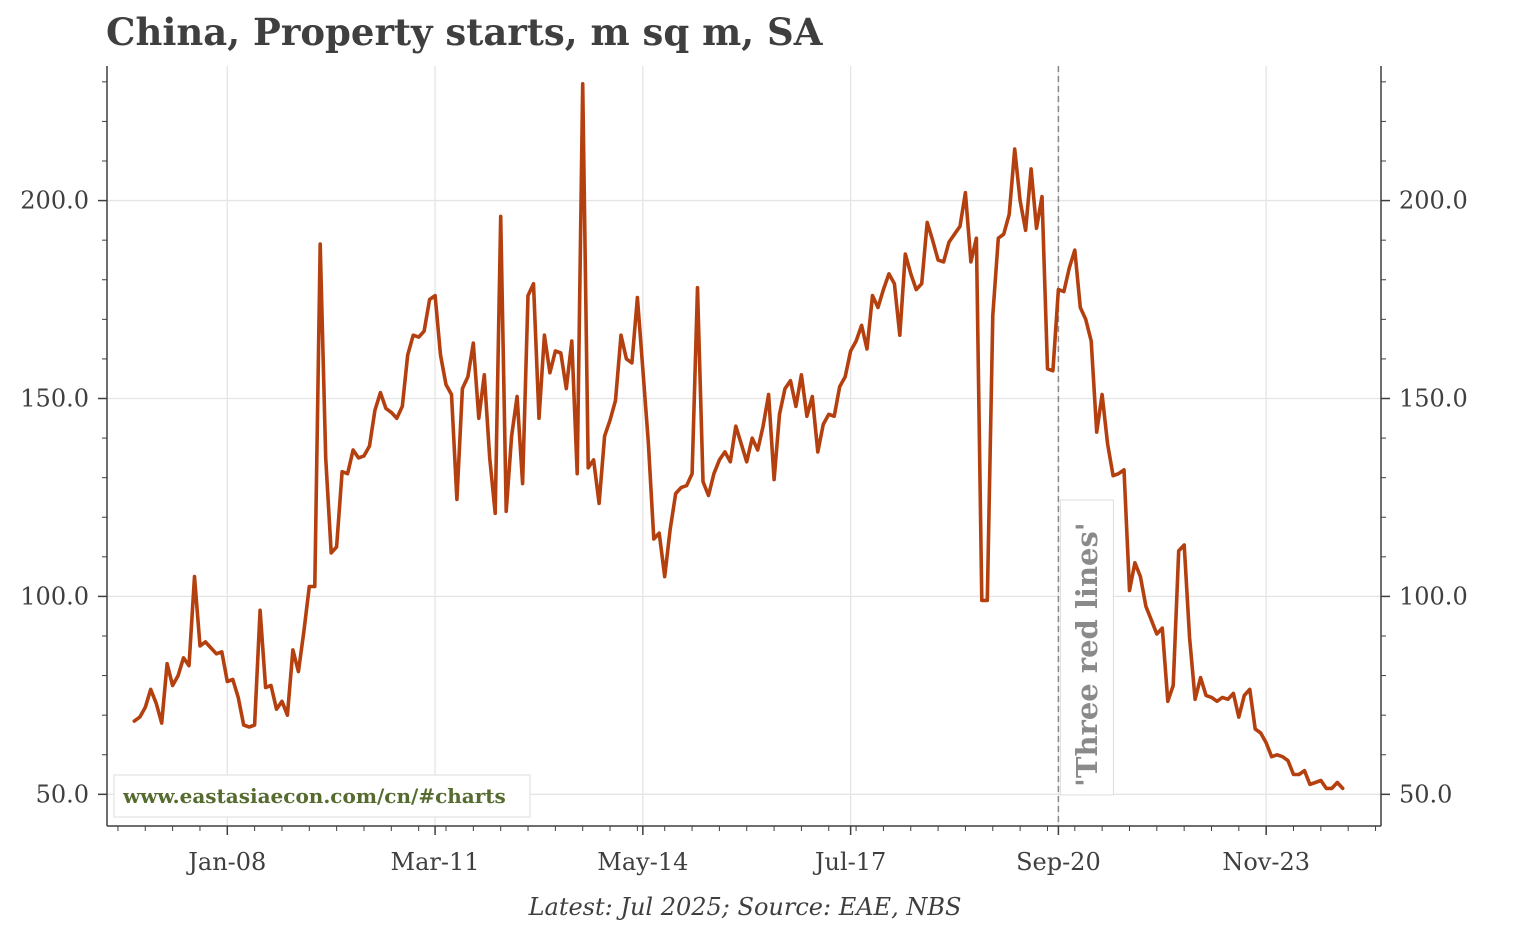  What do you see at coordinates (1058, 862) in the screenshot?
I see `x-tick-label: Sep-20` at bounding box center [1058, 862].